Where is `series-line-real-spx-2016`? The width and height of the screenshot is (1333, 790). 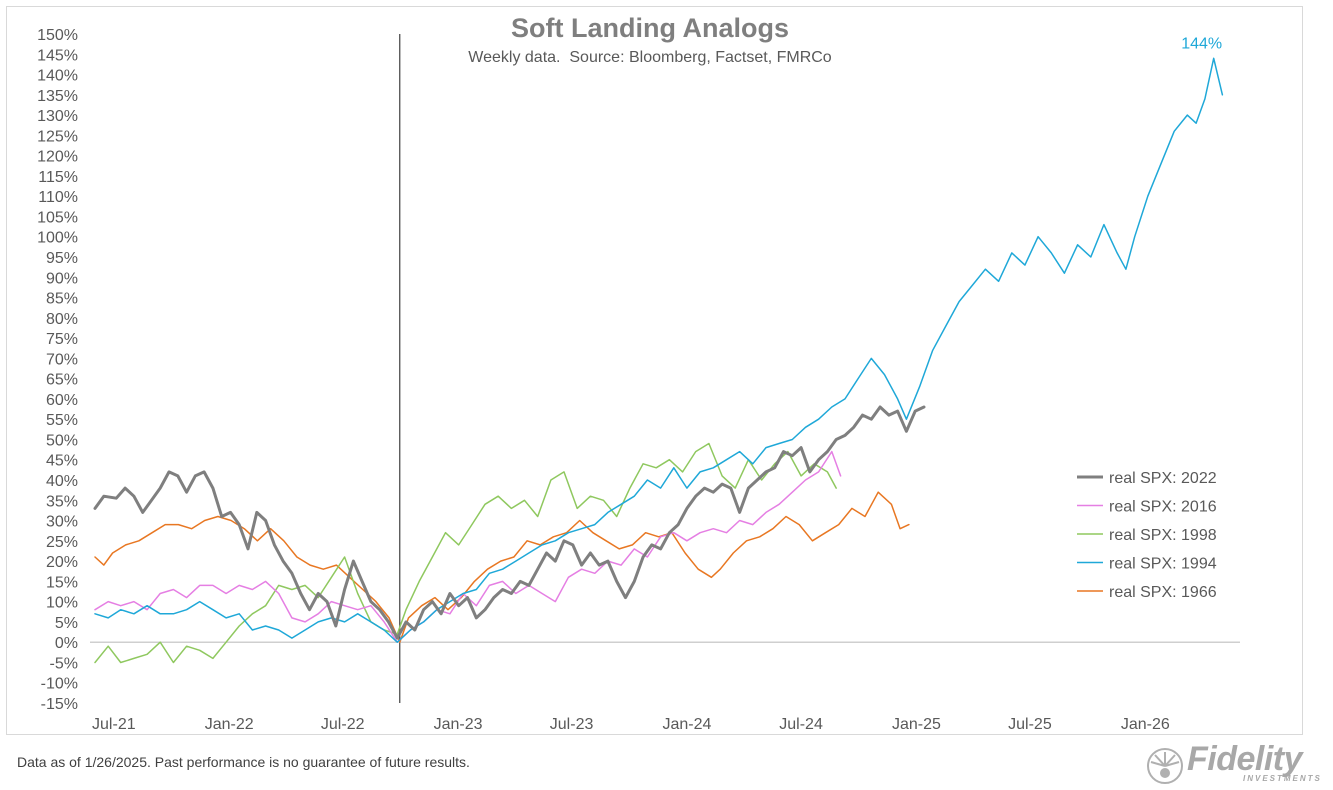 series-line-real-spx-2016 is located at coordinates (468, 546).